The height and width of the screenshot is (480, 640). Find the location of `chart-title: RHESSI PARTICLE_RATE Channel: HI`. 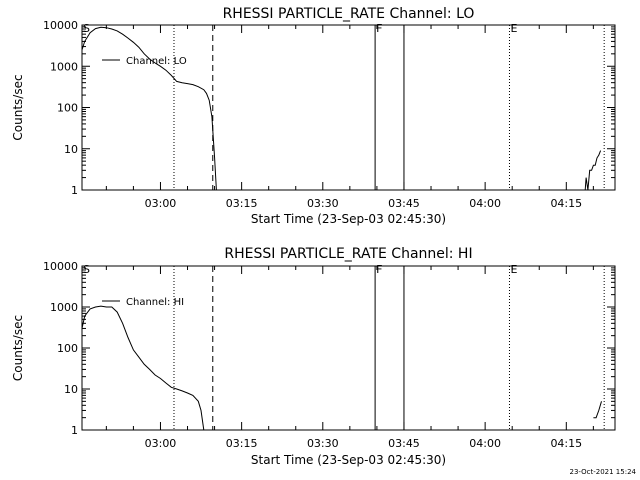

chart-title: RHESSI PARTICLE_RATE Channel: HI is located at coordinates (348, 254).